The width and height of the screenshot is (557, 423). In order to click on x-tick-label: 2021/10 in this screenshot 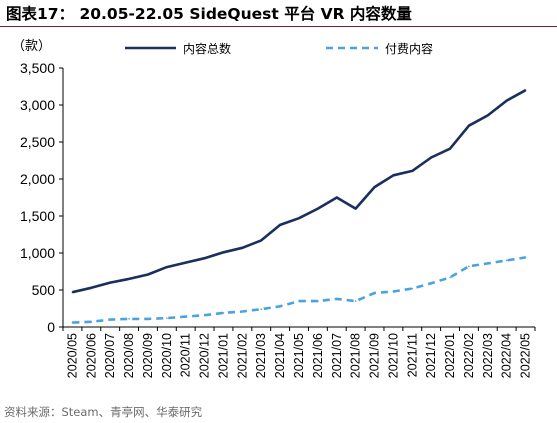, I will do `click(393, 355)`.